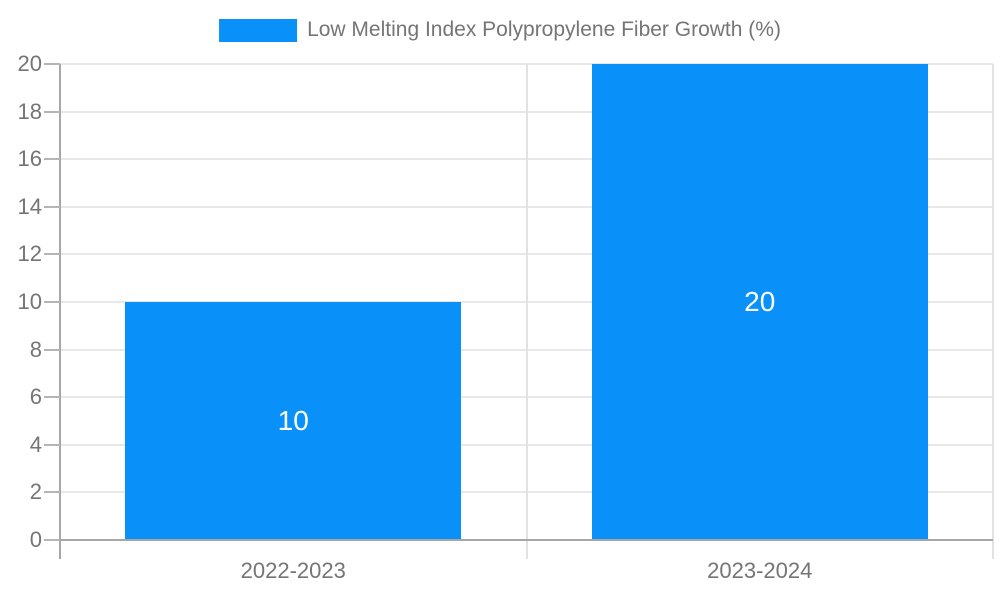 The image size is (1000, 600). I want to click on y-tick-label: 4, so click(35, 444).